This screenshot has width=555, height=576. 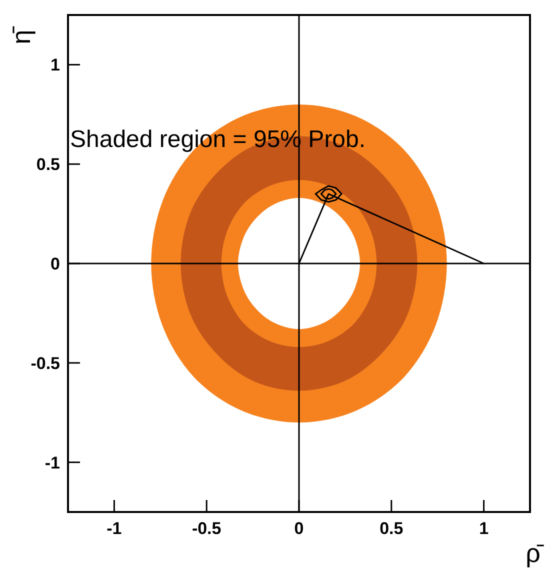 What do you see at coordinates (55, 65) in the screenshot?
I see `y-tick-label: 1` at bounding box center [55, 65].